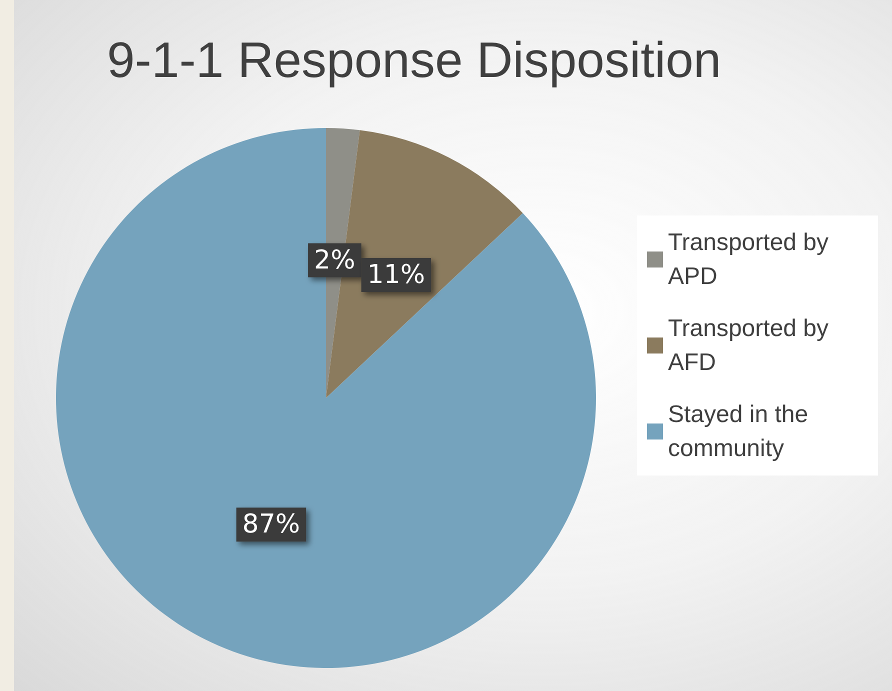  What do you see at coordinates (335, 260) in the screenshot?
I see `data-label: 2%` at bounding box center [335, 260].